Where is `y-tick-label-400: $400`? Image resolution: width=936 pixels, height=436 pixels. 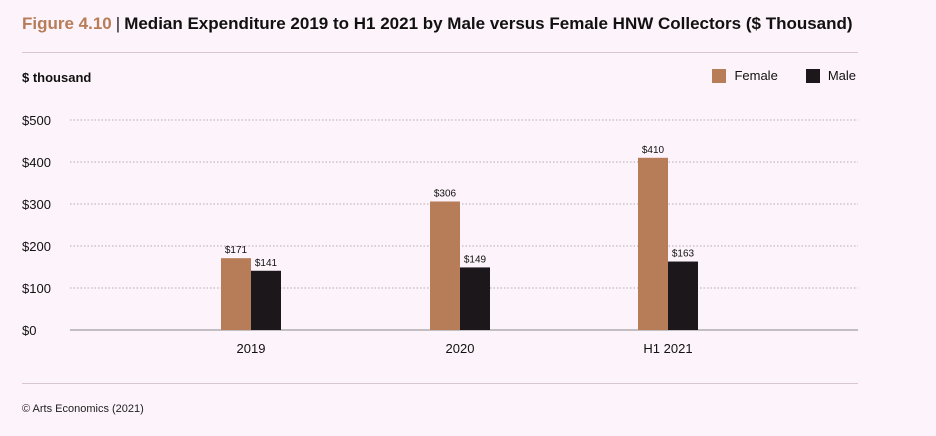
y-tick-label-400: $400 is located at coordinates (36, 162).